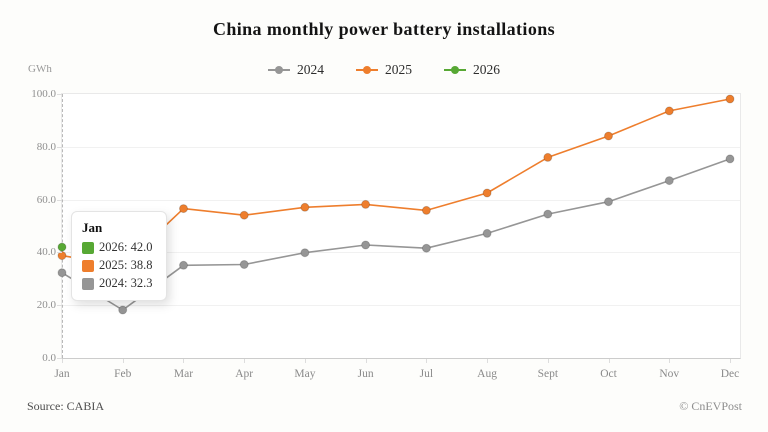 The image size is (768, 432). What do you see at coordinates (426, 374) in the screenshot?
I see `x-tick-label-jul: Jul` at bounding box center [426, 374].